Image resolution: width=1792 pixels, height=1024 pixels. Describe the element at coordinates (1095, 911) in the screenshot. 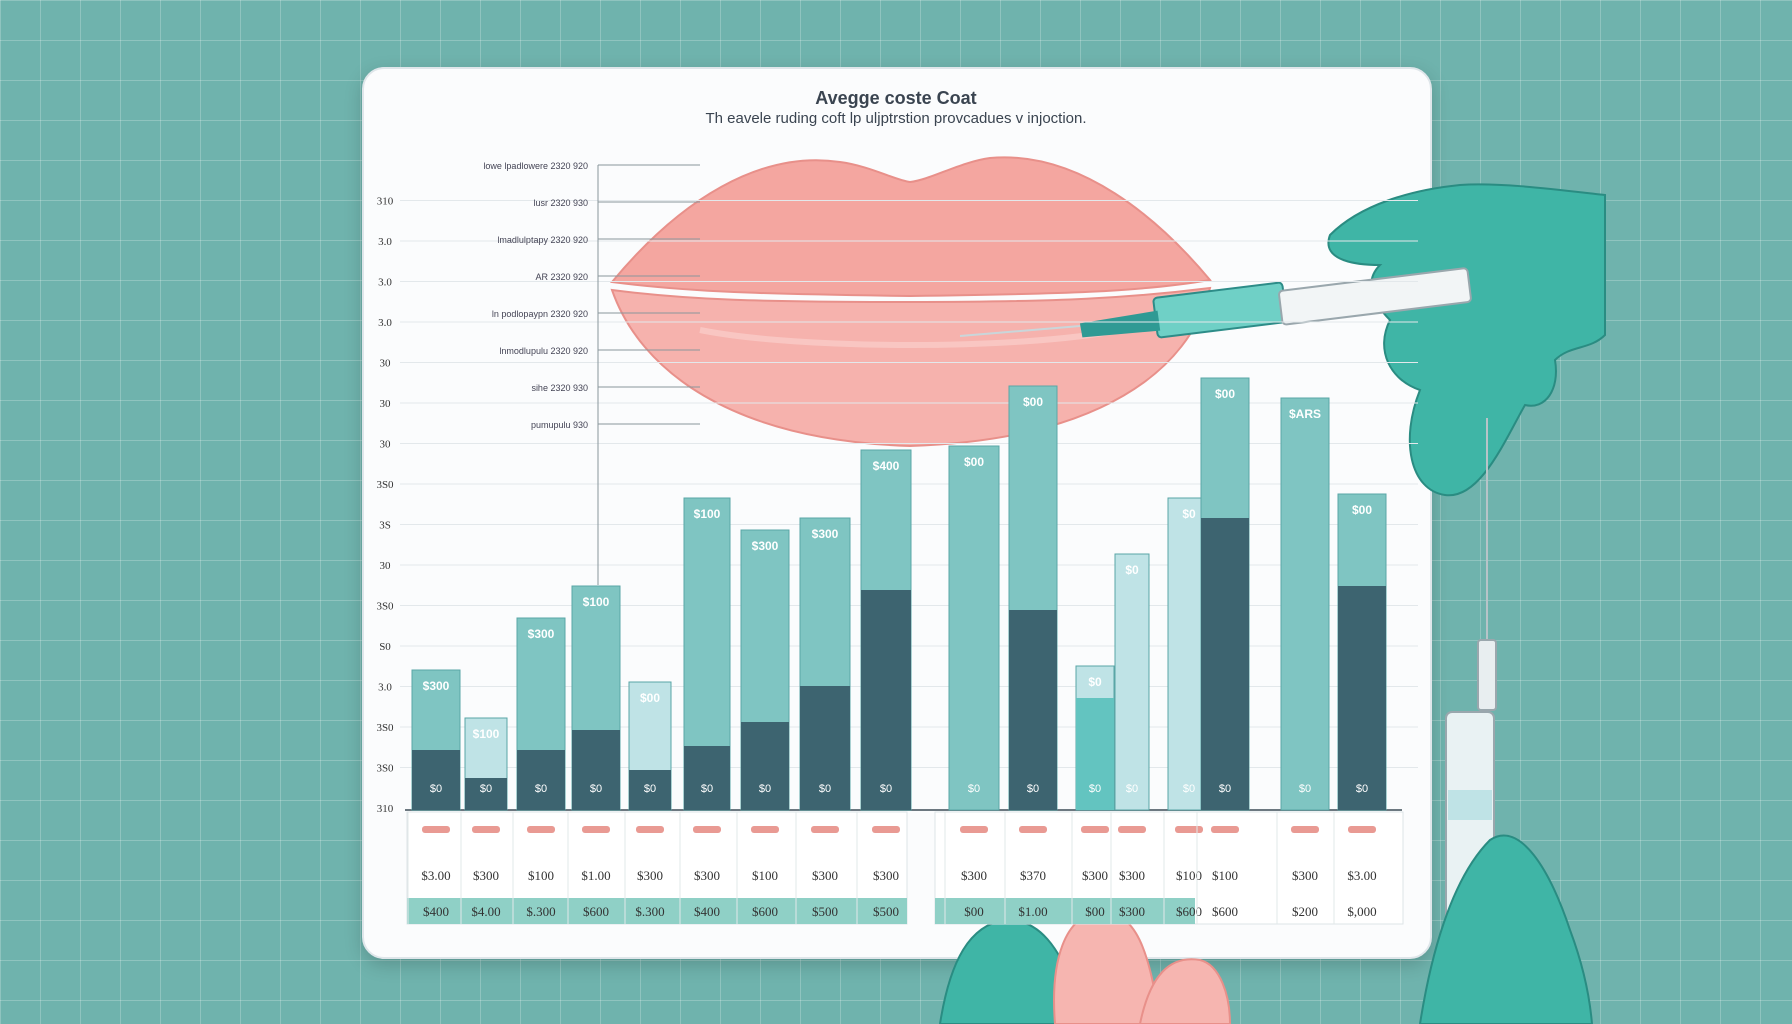

I see `table-row2-value: $00` at that location.